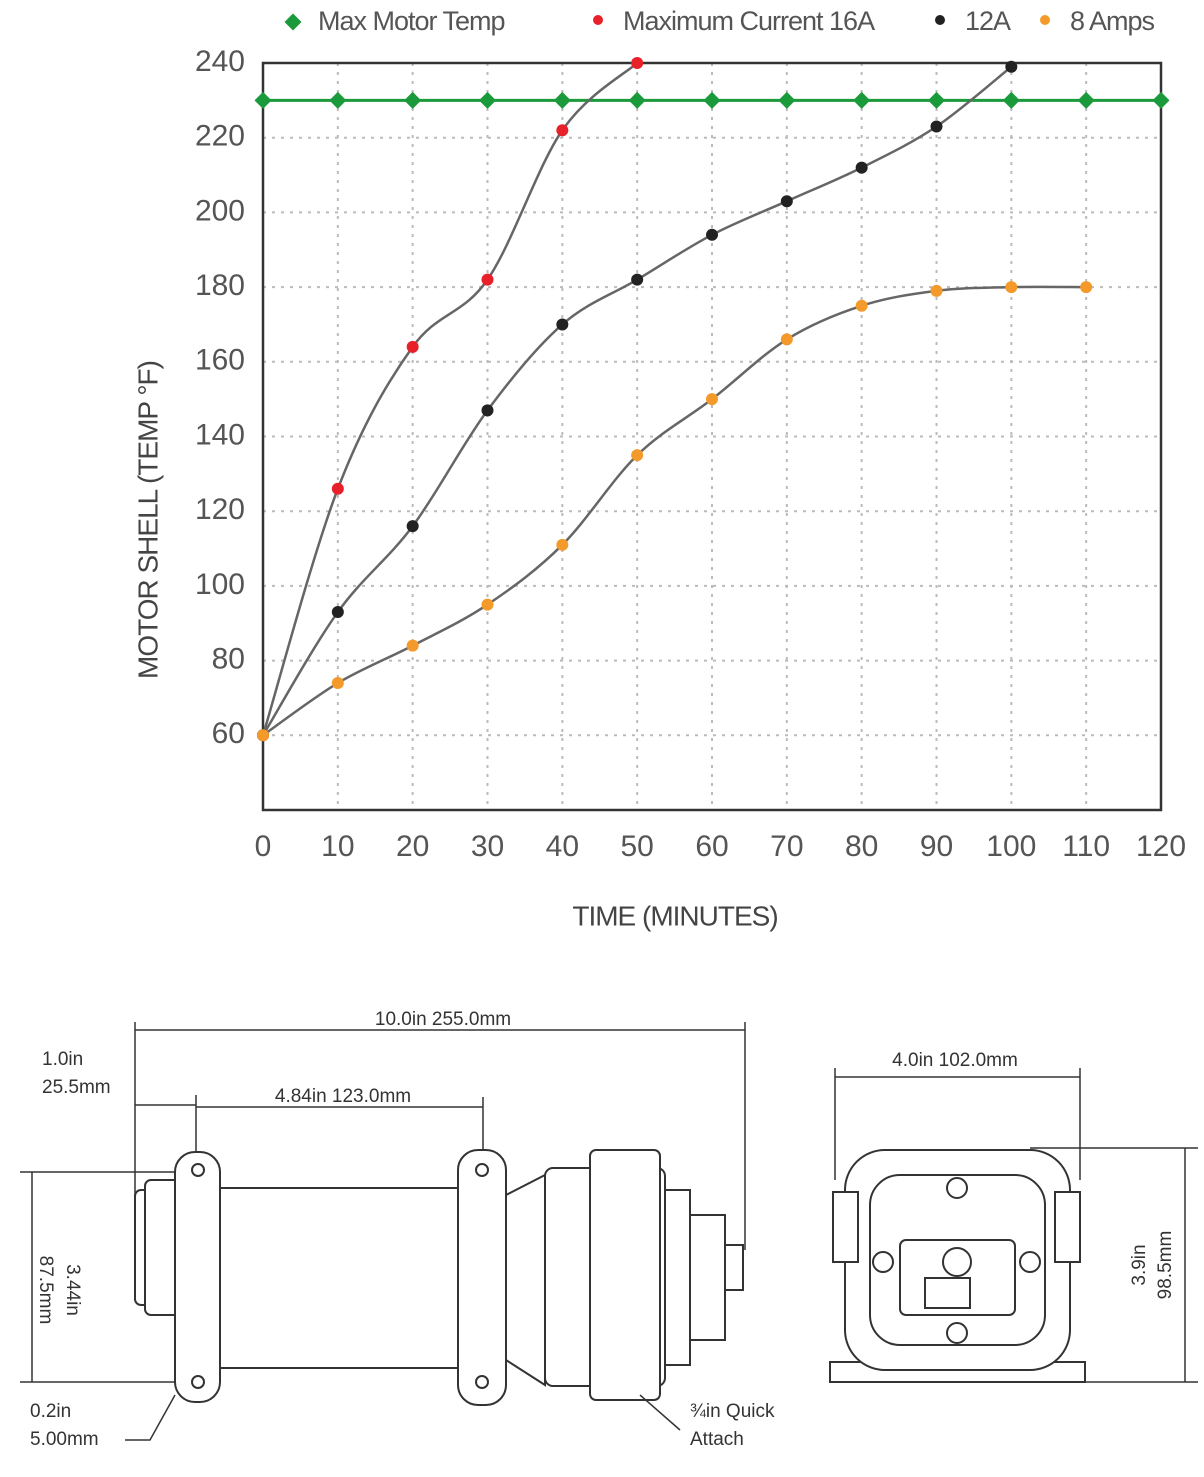 The width and height of the screenshot is (1204, 1477). I want to click on dimension: 0.2in, so click(50, 1411).